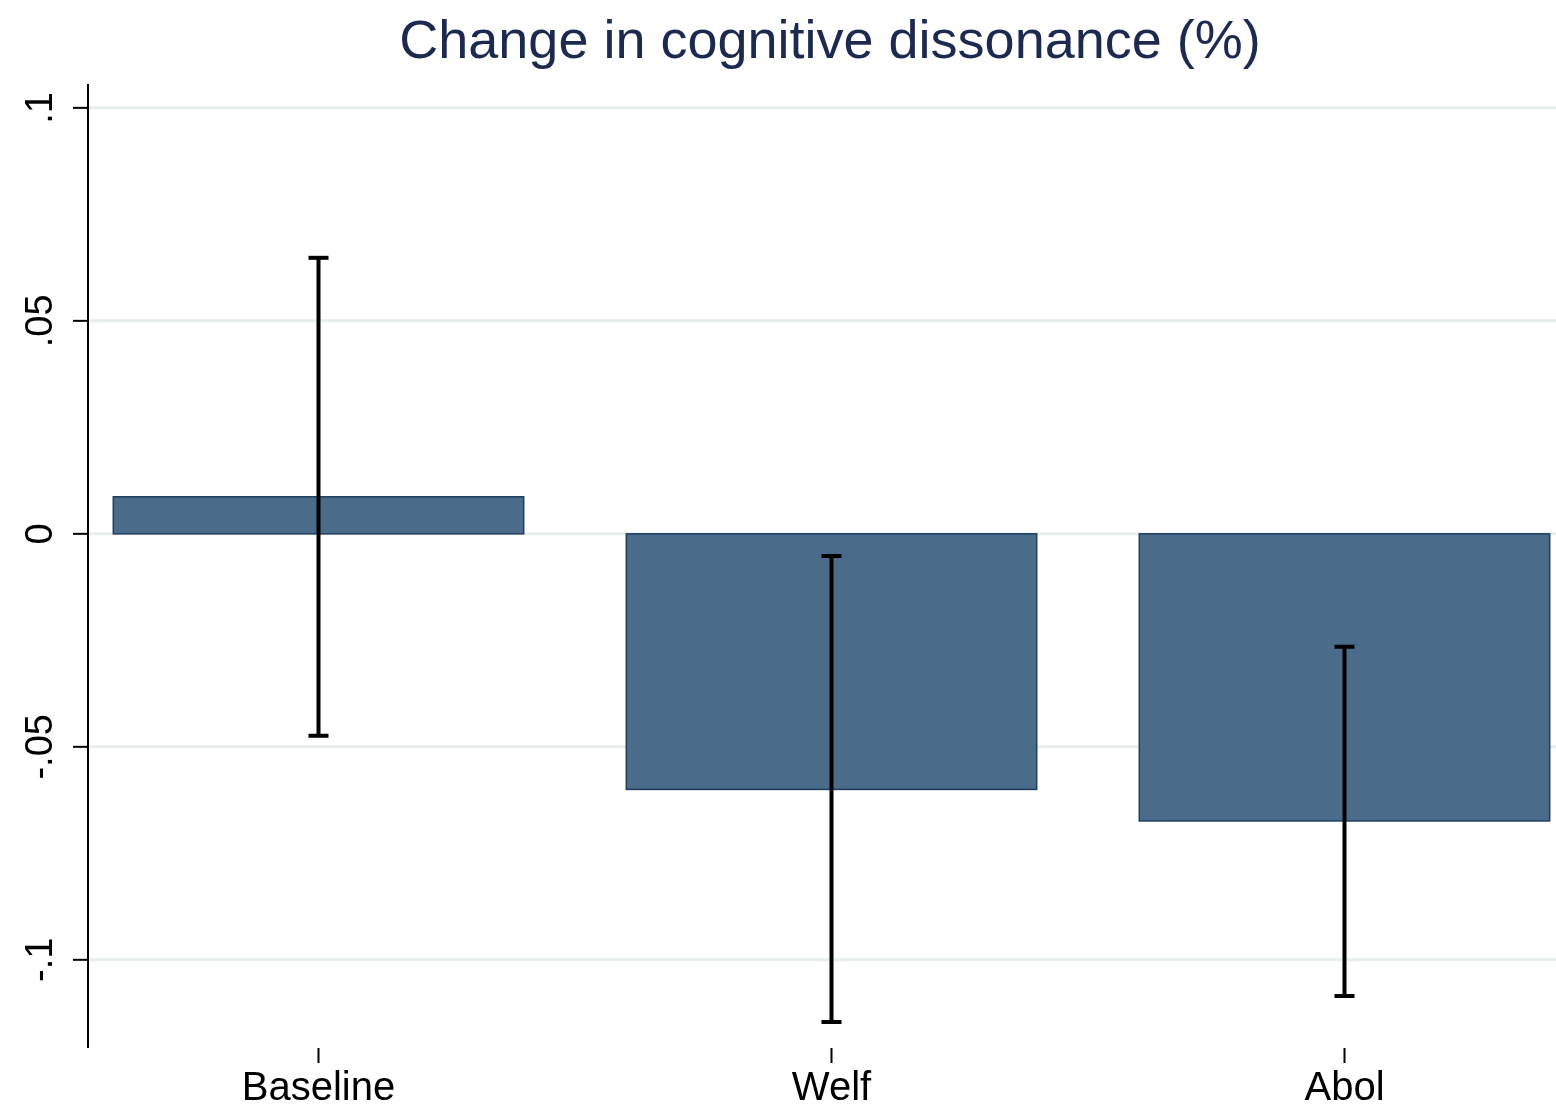 This screenshot has width=1556, height=1106. I want to click on x-tick-label: Welf, so click(832, 1085).